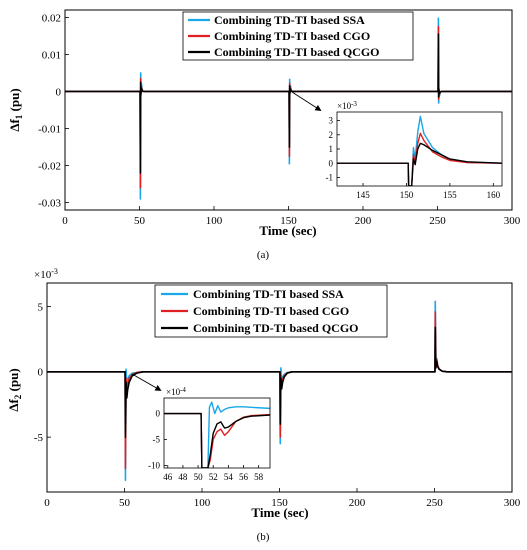 This screenshot has width=527, height=550. What do you see at coordinates (213, 477) in the screenshot?
I see `panel-b-inset-x-tick-label-52: 52` at bounding box center [213, 477].